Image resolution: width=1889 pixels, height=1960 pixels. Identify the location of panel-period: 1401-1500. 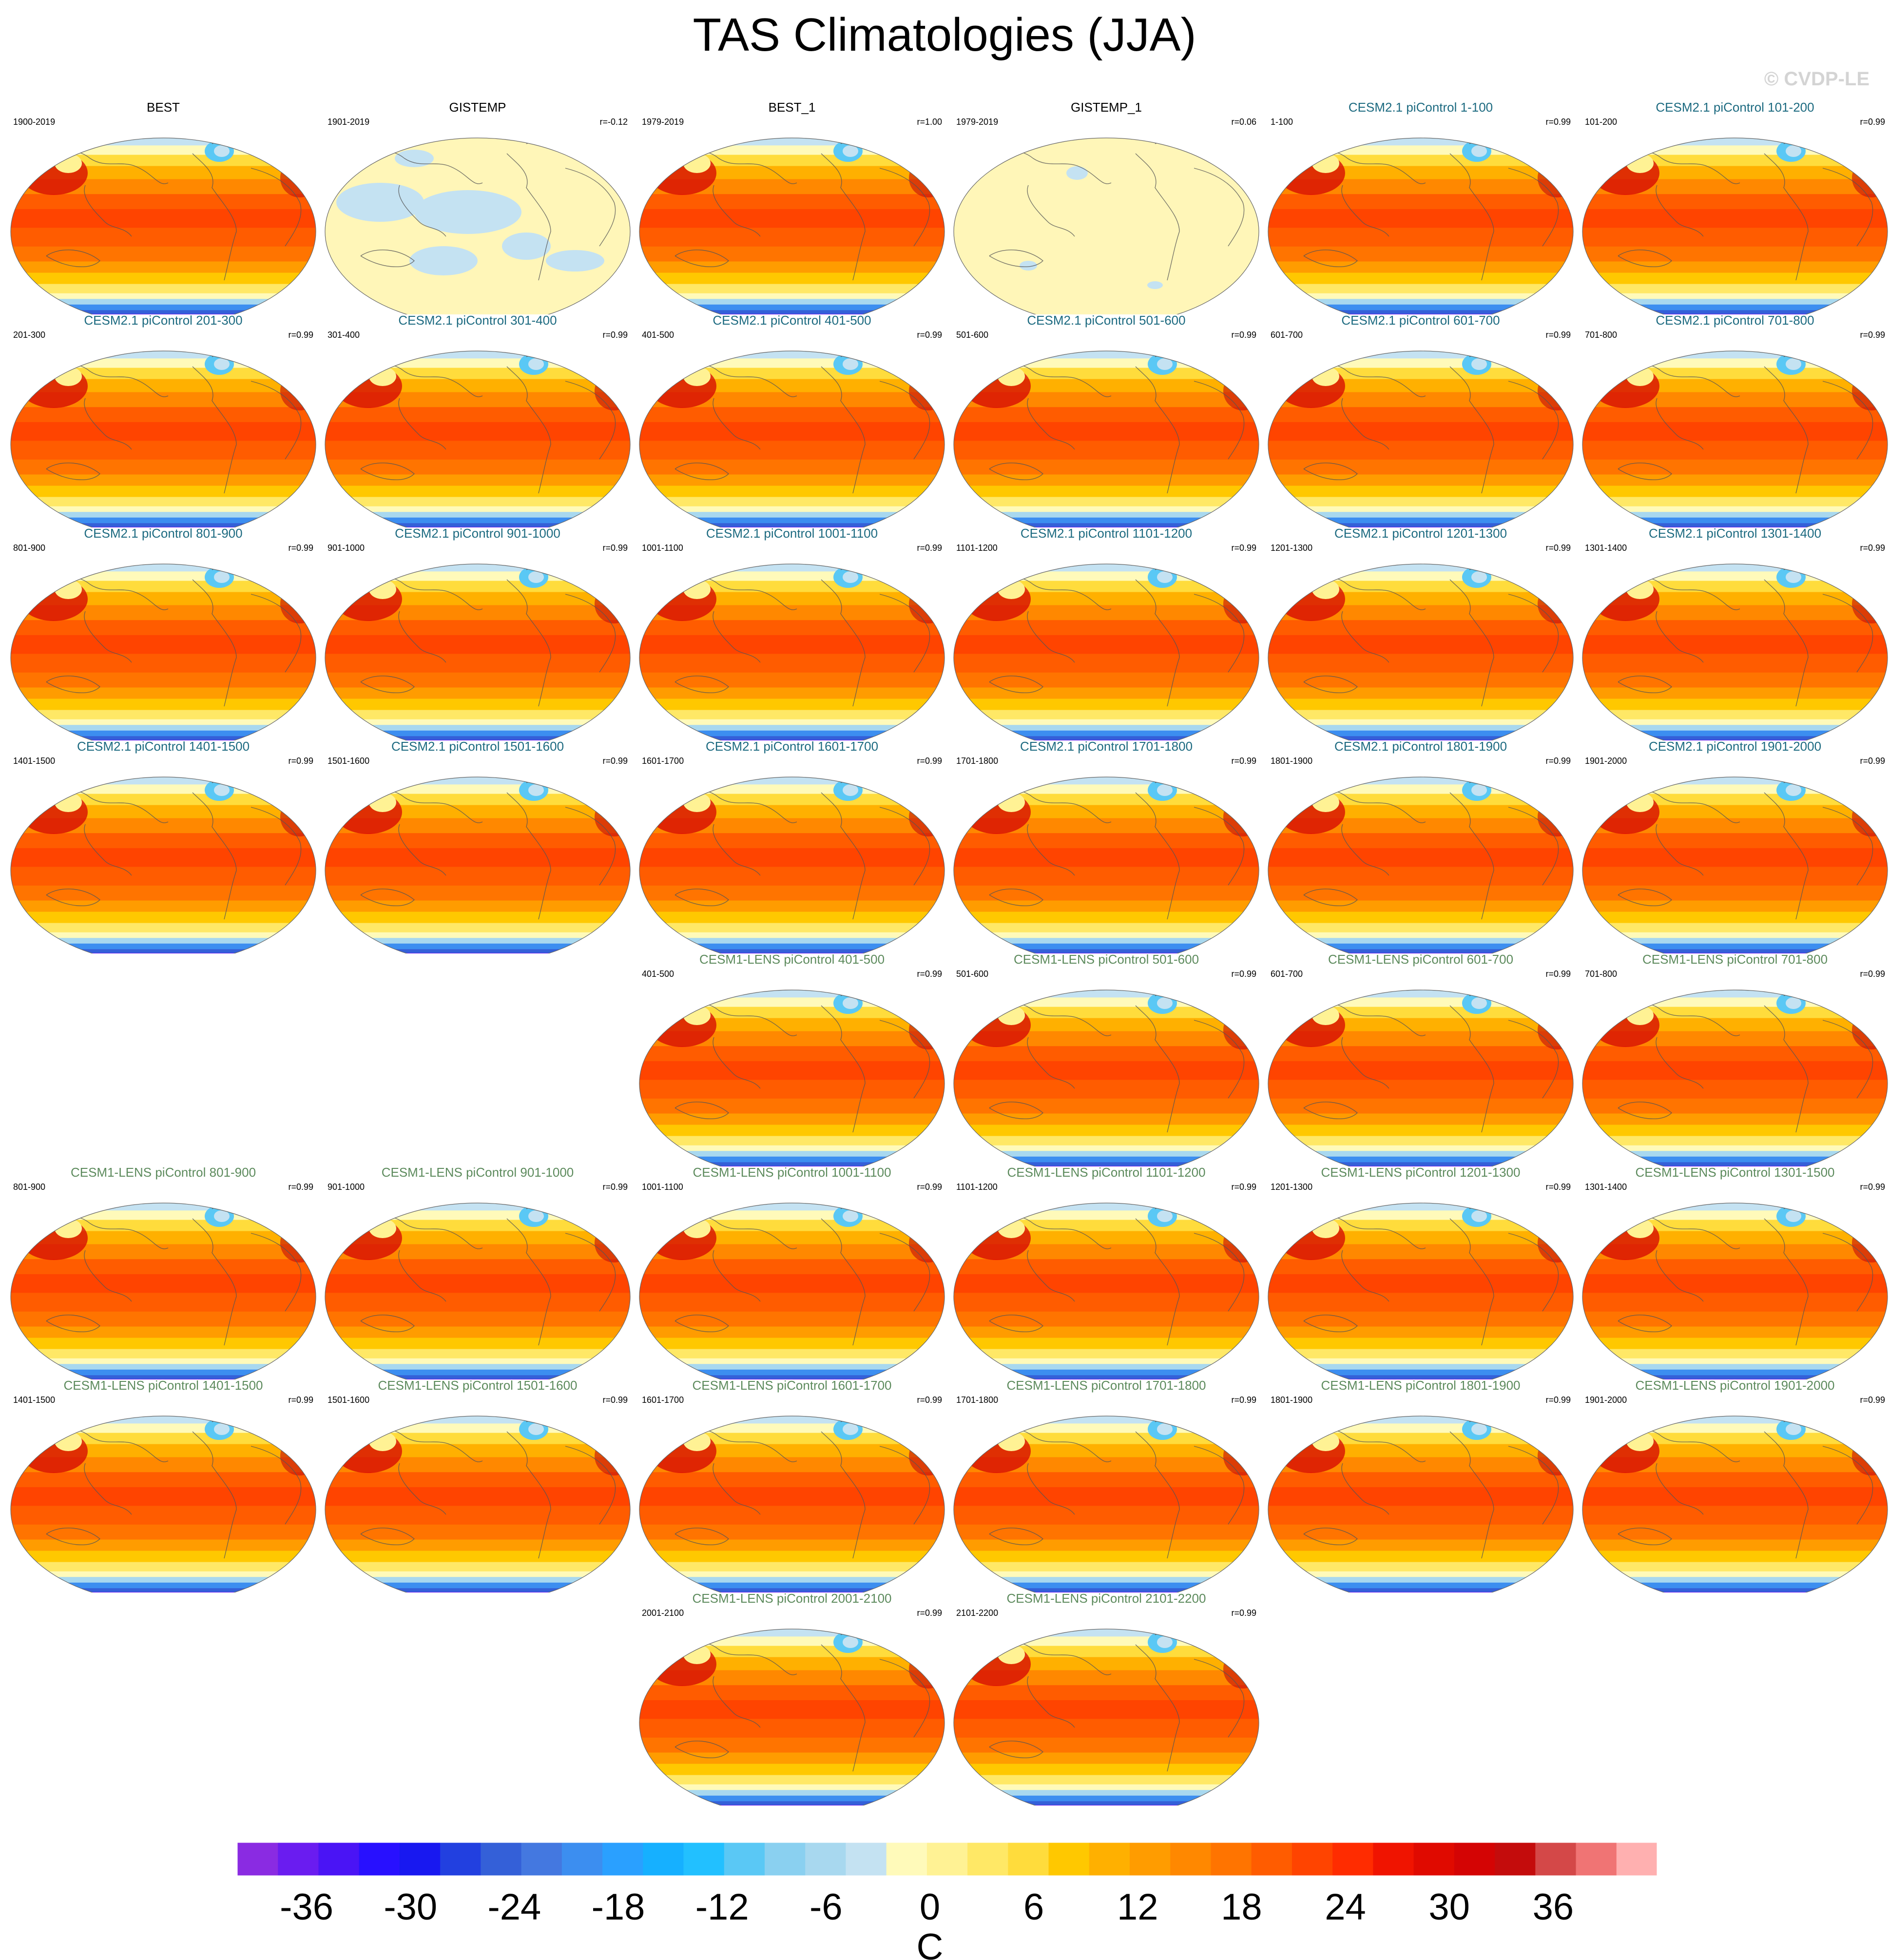
(34, 1400).